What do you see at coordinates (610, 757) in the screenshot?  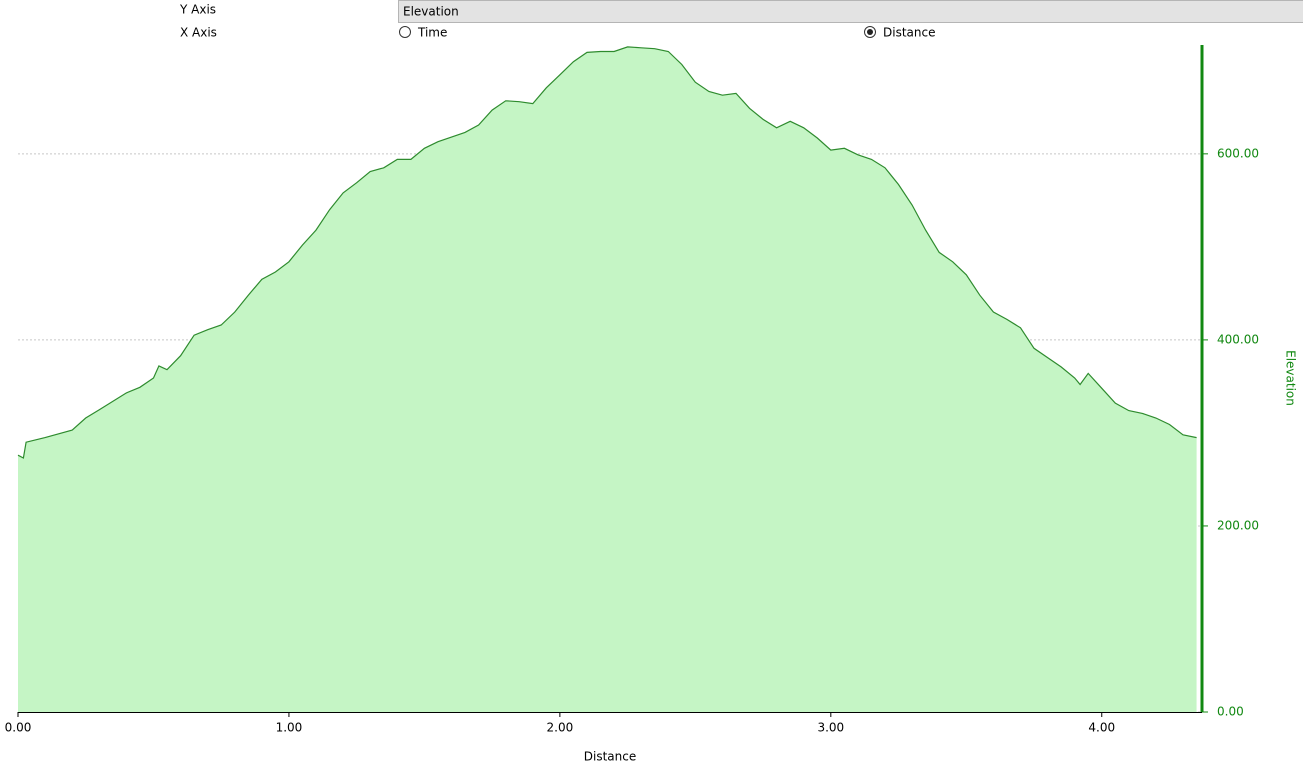 I see `x-axis-title: Distance` at bounding box center [610, 757].